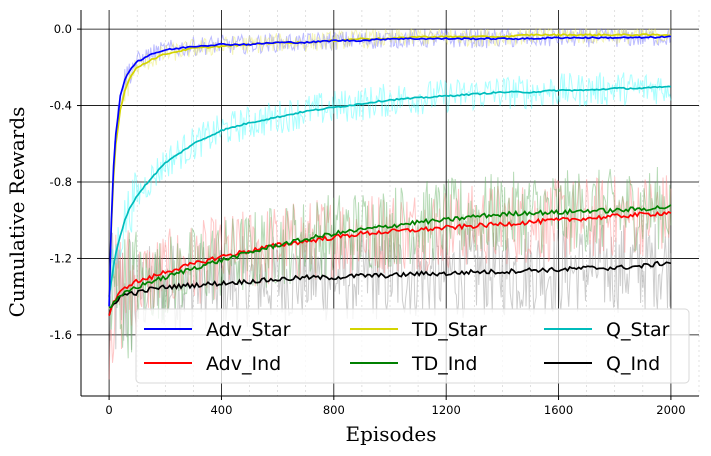  What do you see at coordinates (243, 364) in the screenshot?
I see `legend-label-adv_ind: Adv_Ind` at bounding box center [243, 364].